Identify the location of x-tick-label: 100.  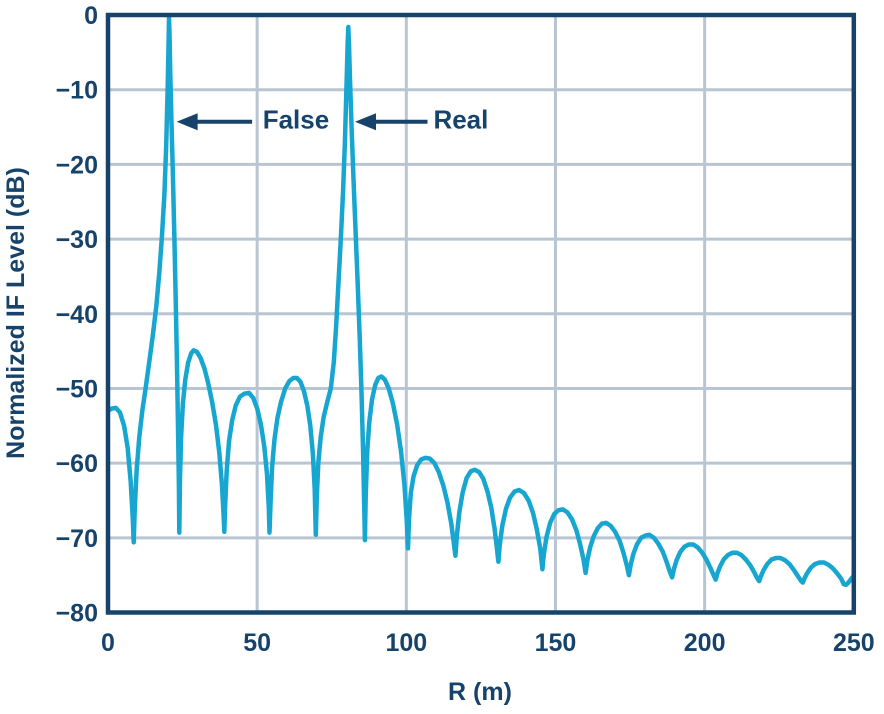
(406, 643).